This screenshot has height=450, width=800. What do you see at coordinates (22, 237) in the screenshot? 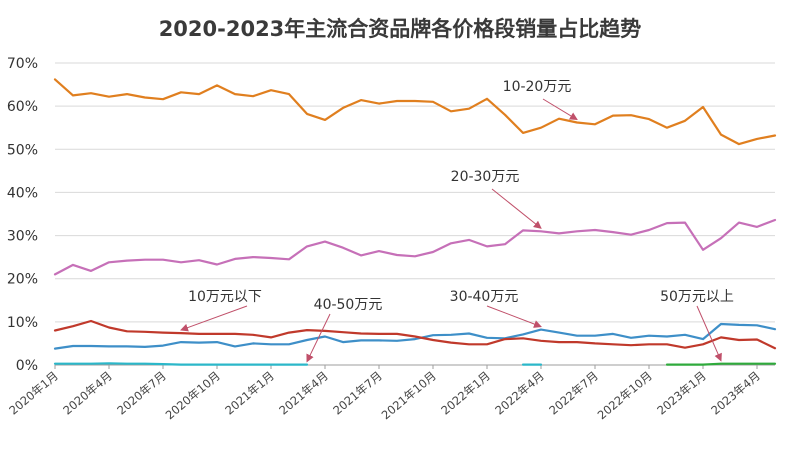
I see `y-tick-label: 30%` at bounding box center [22, 237].